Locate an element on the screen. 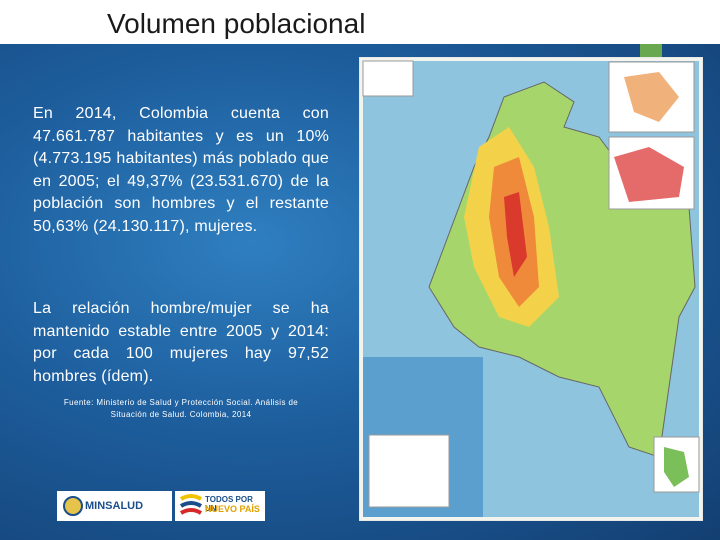 The width and height of the screenshot is (720, 540). logo-gobierno: TODOS POR UN NUEVO PAÍS is located at coordinates (220, 506).